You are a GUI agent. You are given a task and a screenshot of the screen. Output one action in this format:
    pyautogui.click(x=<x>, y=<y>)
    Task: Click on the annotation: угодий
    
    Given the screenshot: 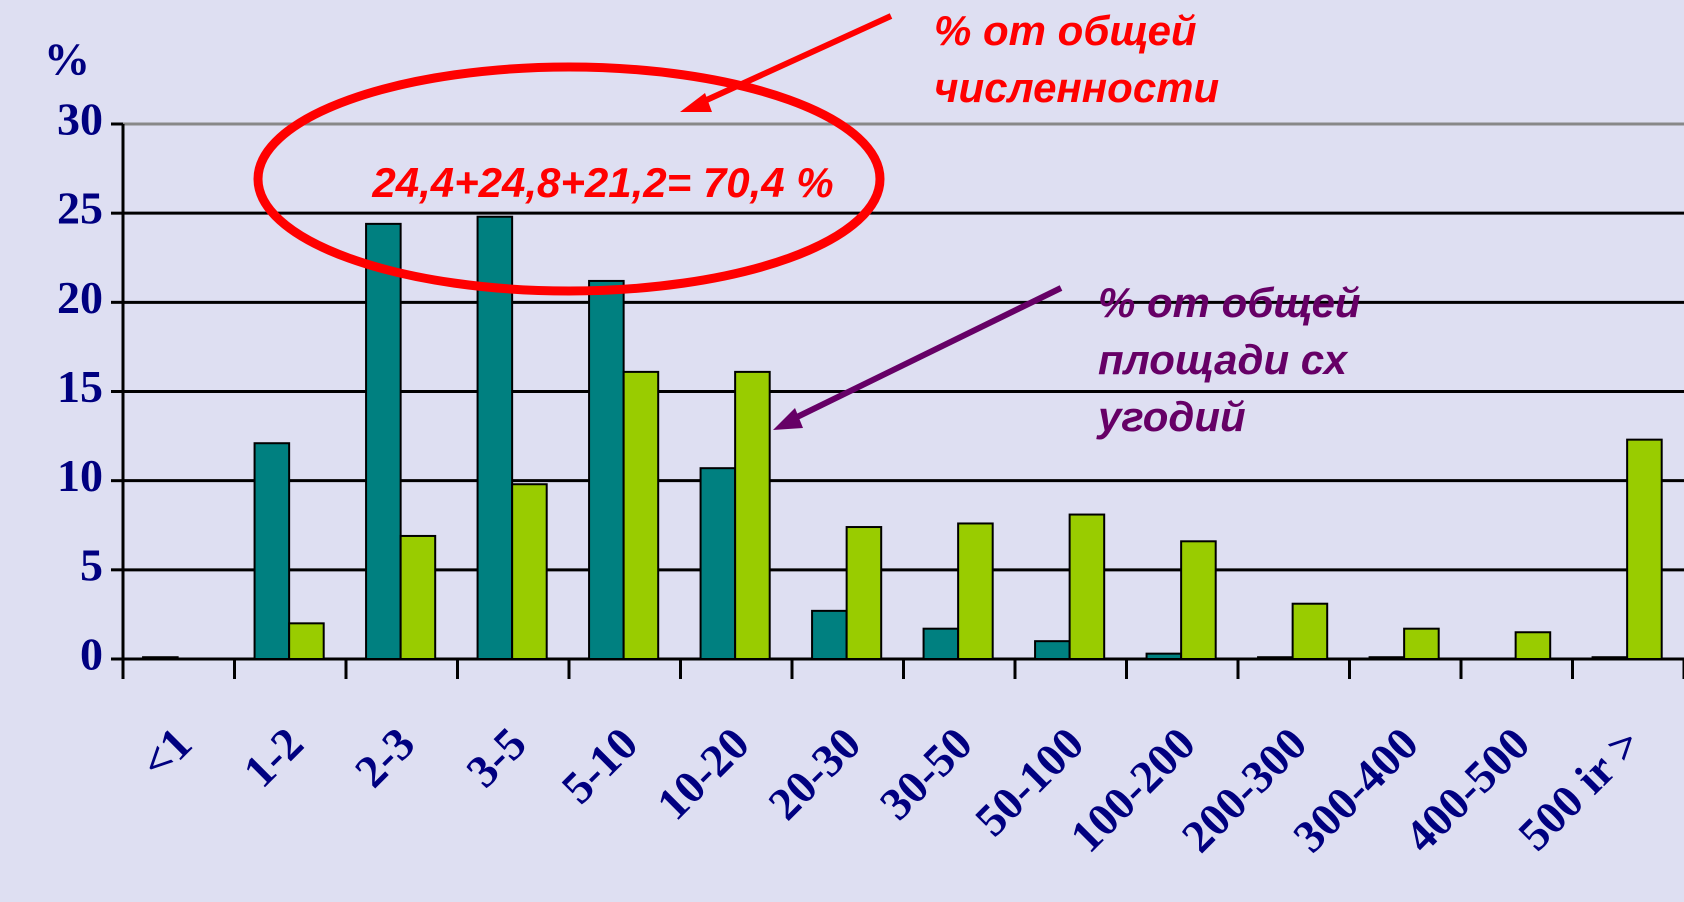 What is the action you would take?
    pyautogui.click(x=1171, y=416)
    